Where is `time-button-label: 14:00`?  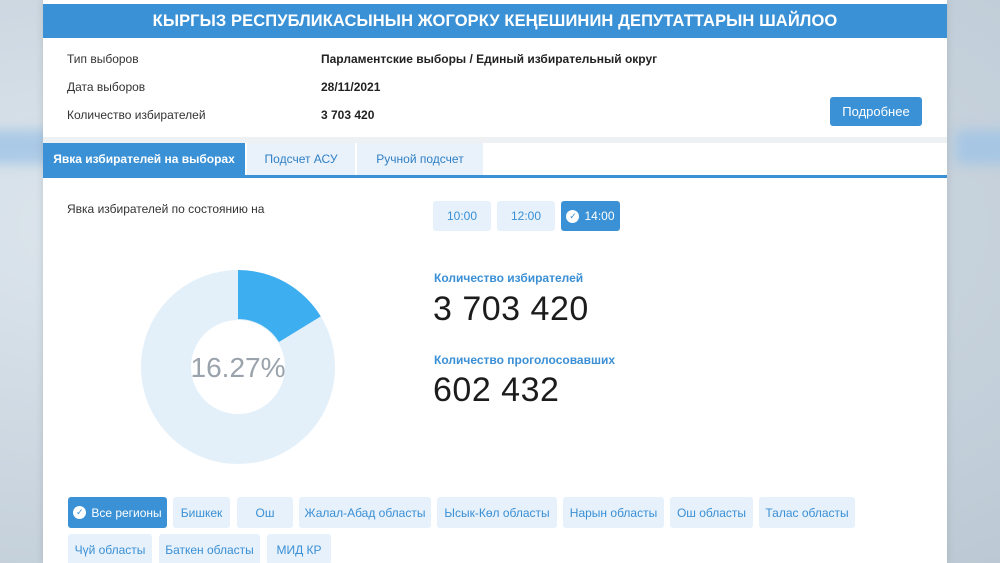
time-button-label: 14:00 is located at coordinates (599, 216).